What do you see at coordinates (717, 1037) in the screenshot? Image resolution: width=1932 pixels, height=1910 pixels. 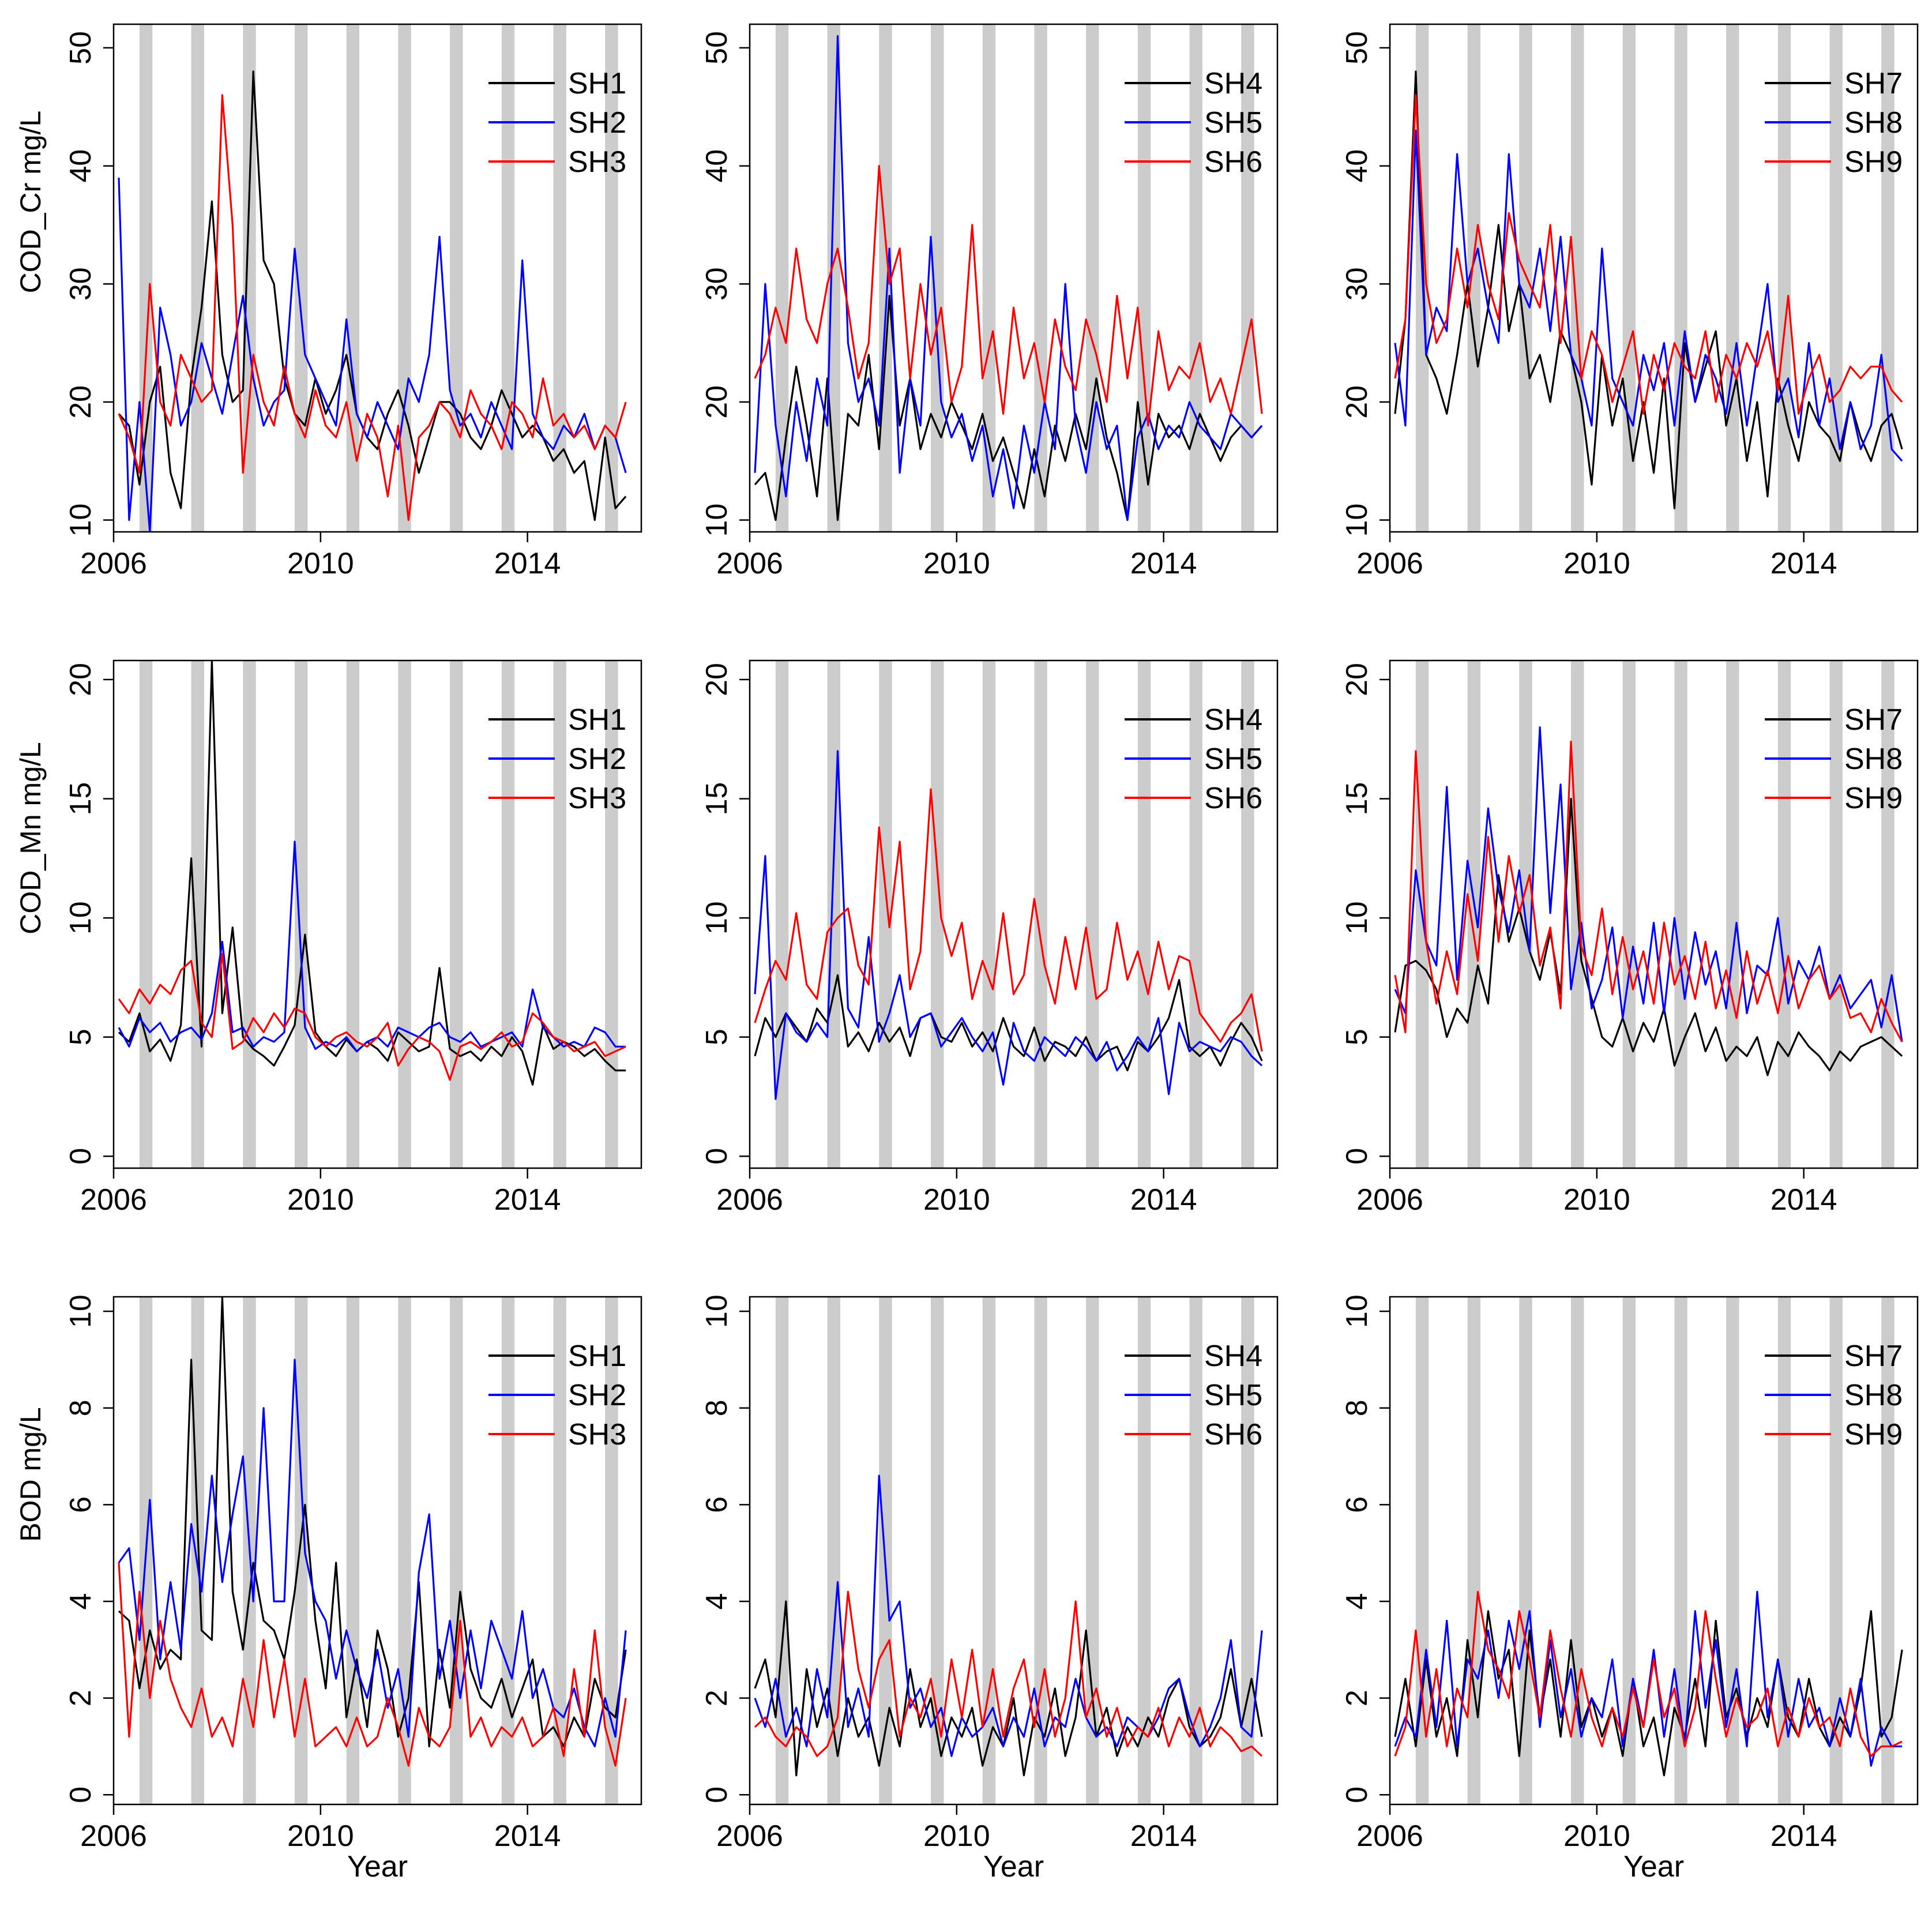 I see `y-tick-label: 5` at bounding box center [717, 1037].